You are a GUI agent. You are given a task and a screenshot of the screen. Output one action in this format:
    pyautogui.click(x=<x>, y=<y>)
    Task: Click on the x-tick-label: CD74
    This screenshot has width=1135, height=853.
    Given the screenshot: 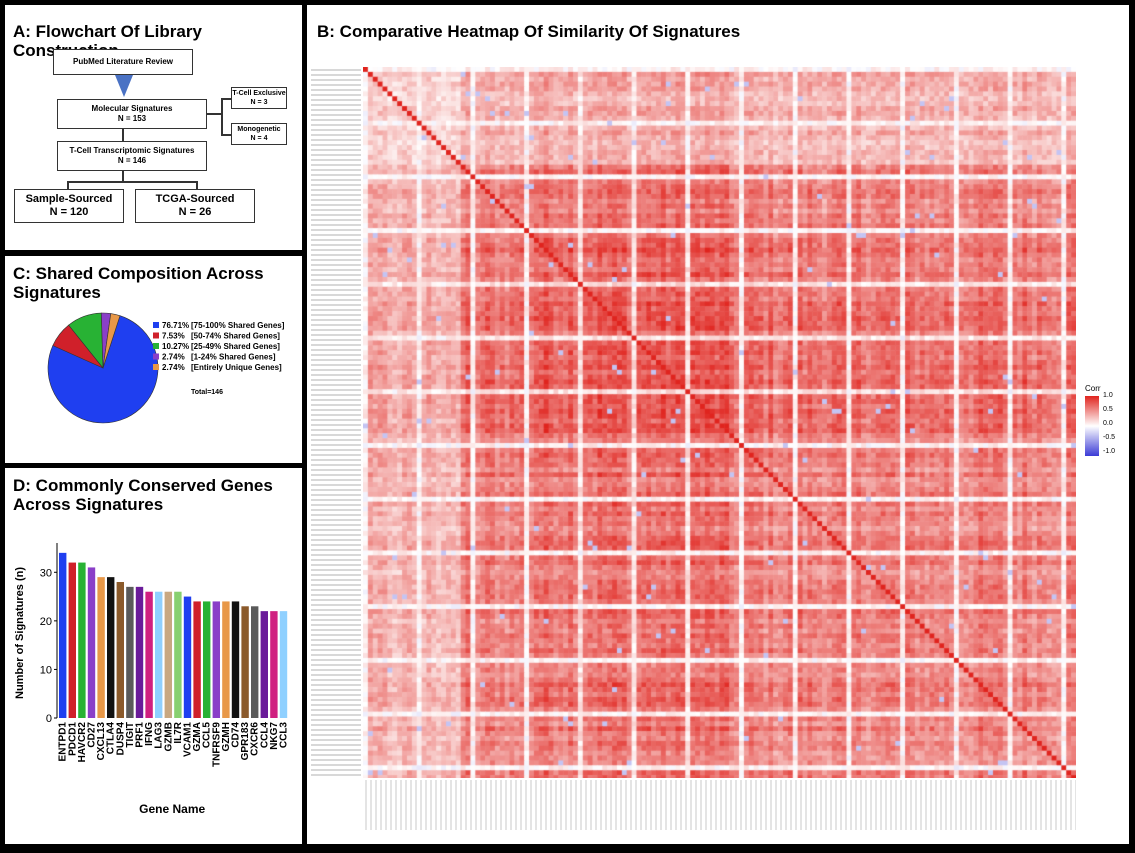 What is the action you would take?
    pyautogui.click(x=236, y=735)
    